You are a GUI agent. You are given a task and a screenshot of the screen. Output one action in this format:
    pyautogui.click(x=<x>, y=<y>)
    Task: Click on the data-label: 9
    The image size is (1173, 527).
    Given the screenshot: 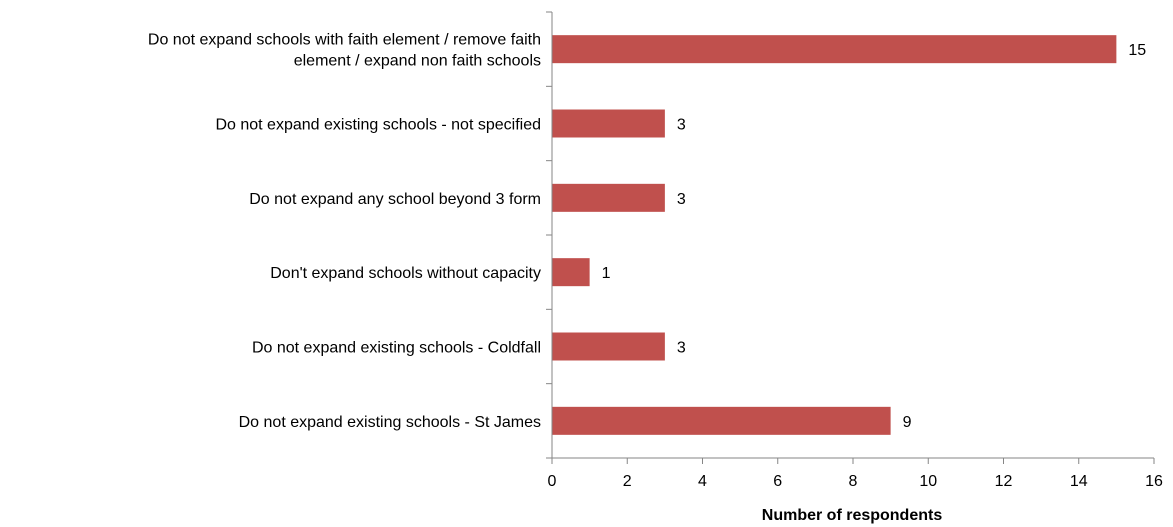 What is the action you would take?
    pyautogui.click(x=907, y=422)
    